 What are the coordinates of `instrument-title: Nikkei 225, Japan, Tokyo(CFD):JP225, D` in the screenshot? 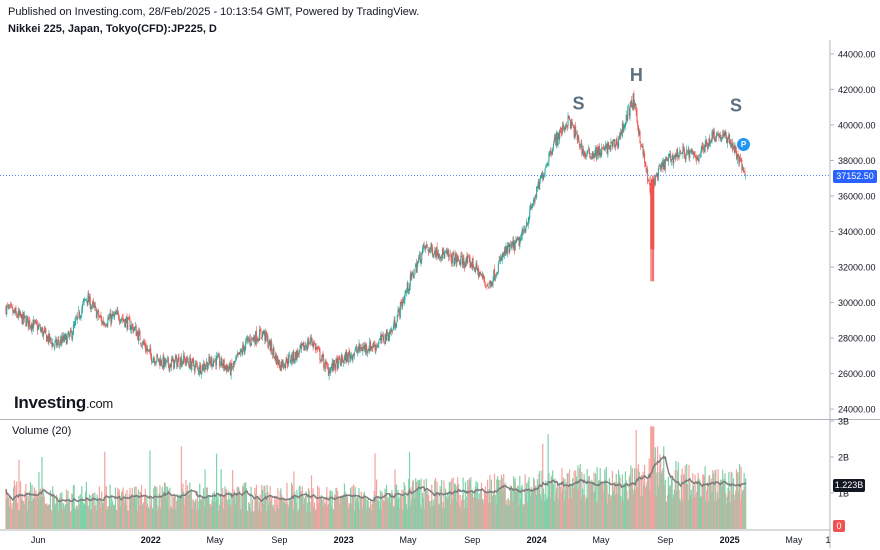 It's located at (112, 29).